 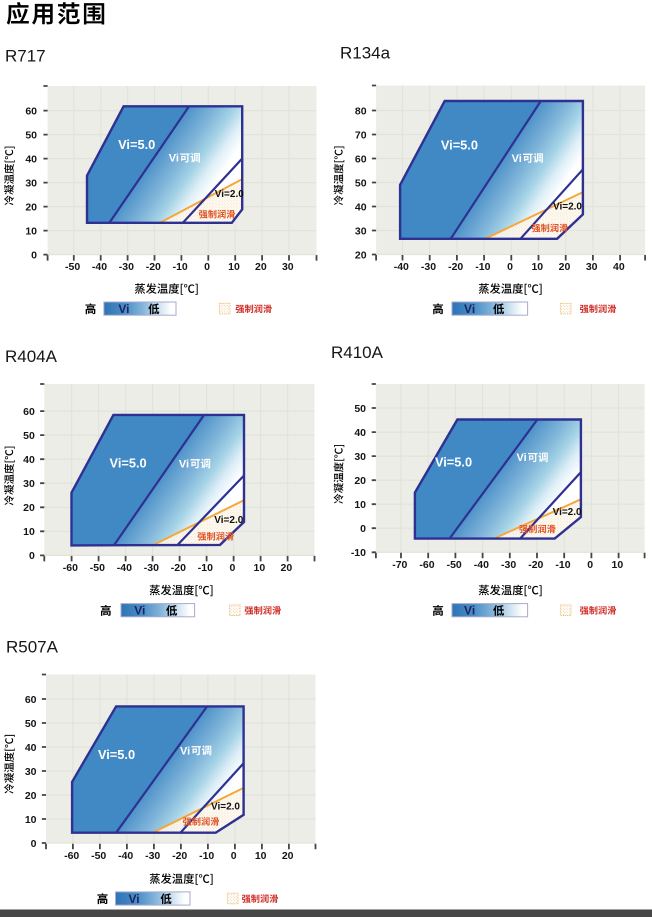 What do you see at coordinates (32, 646) in the screenshot?
I see `svg-text: R507A` at bounding box center [32, 646].